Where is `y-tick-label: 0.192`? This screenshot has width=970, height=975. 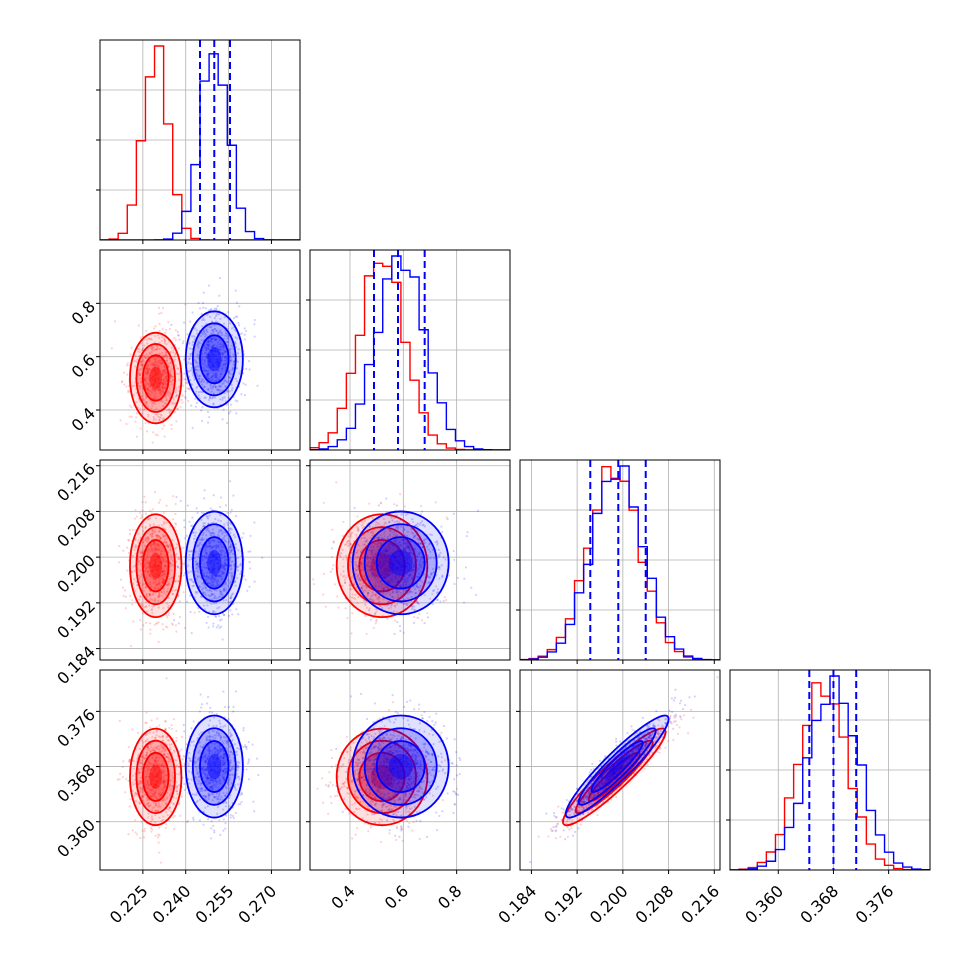 y-tick-label: 0.192 is located at coordinates (76, 619).